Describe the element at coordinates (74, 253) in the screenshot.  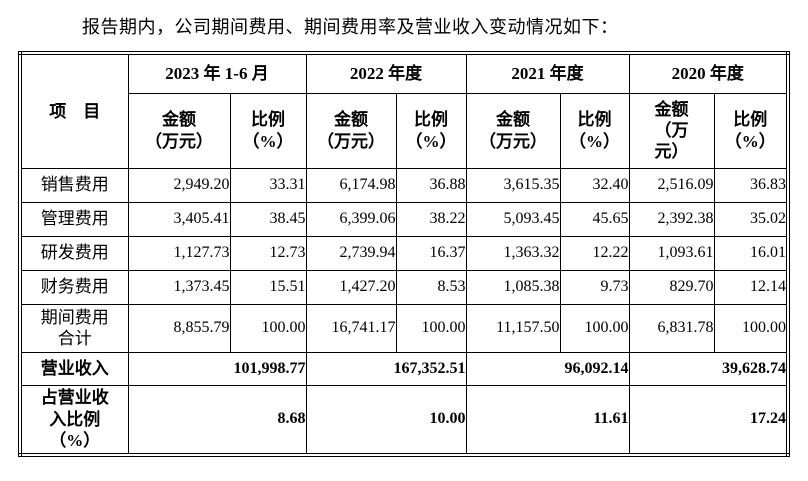
I see `row-label: 研发费用` at that location.